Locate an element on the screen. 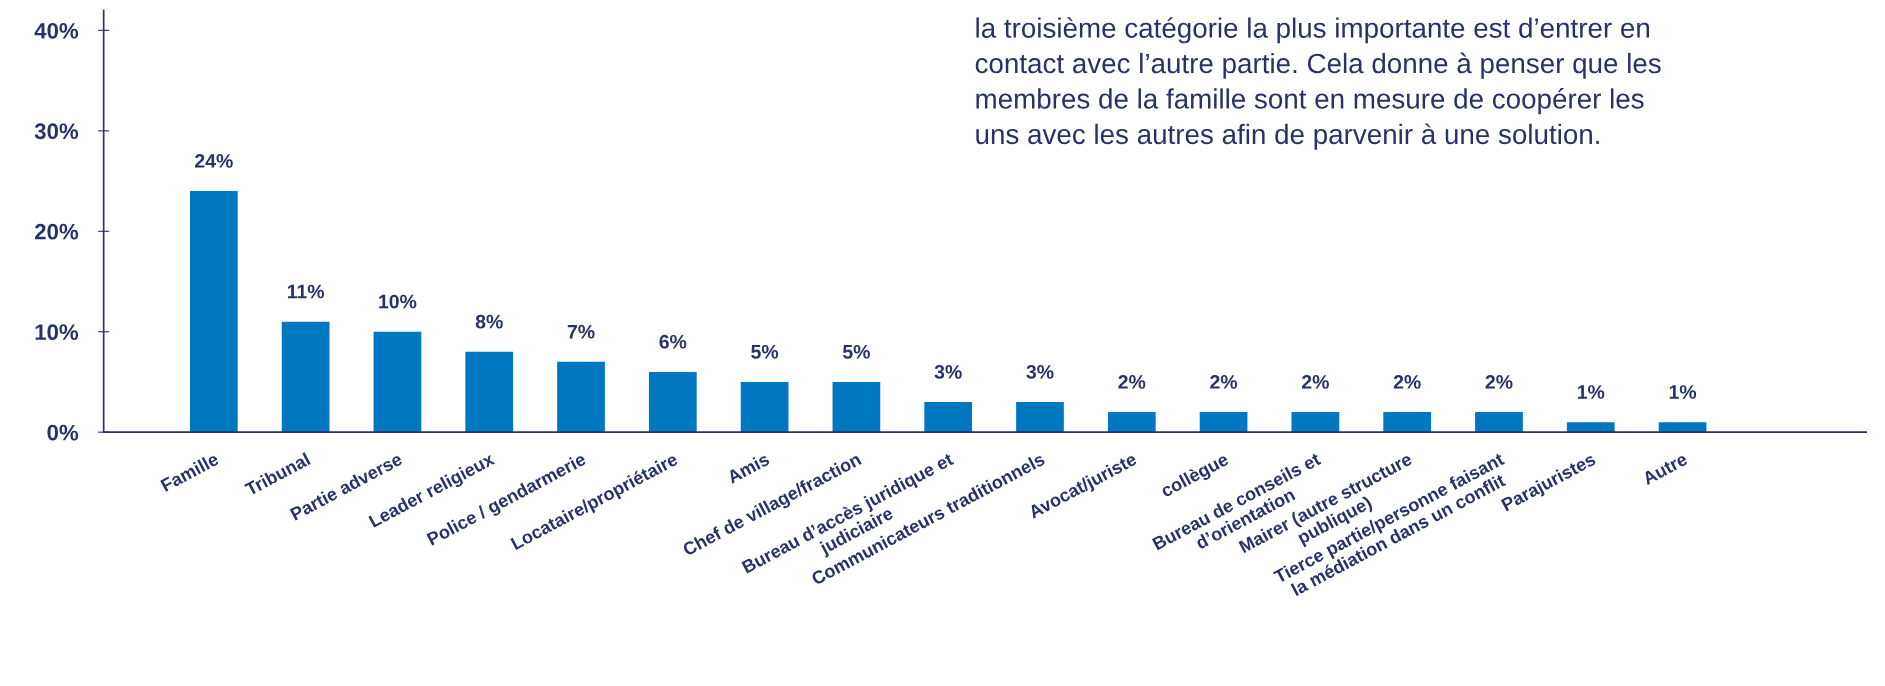  y-tick-label: 10% is located at coordinates (57, 332).